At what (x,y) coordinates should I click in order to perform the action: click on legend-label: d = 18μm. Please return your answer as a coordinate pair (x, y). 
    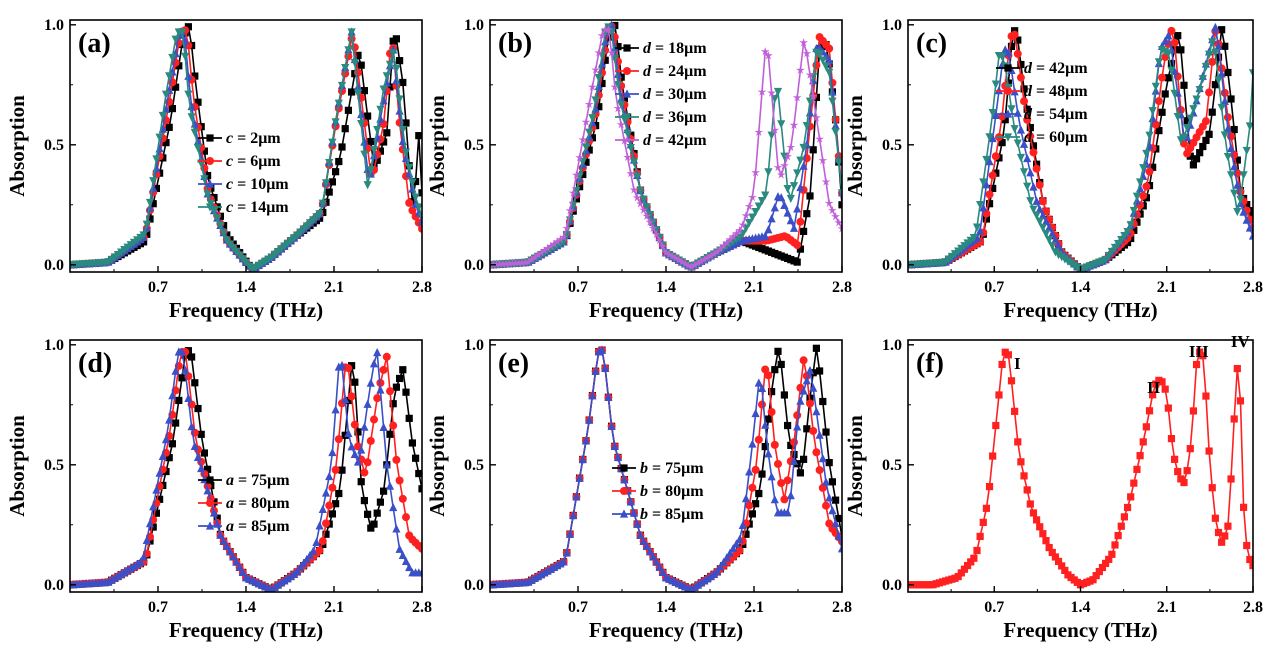
    Looking at the image, I should click on (675, 48).